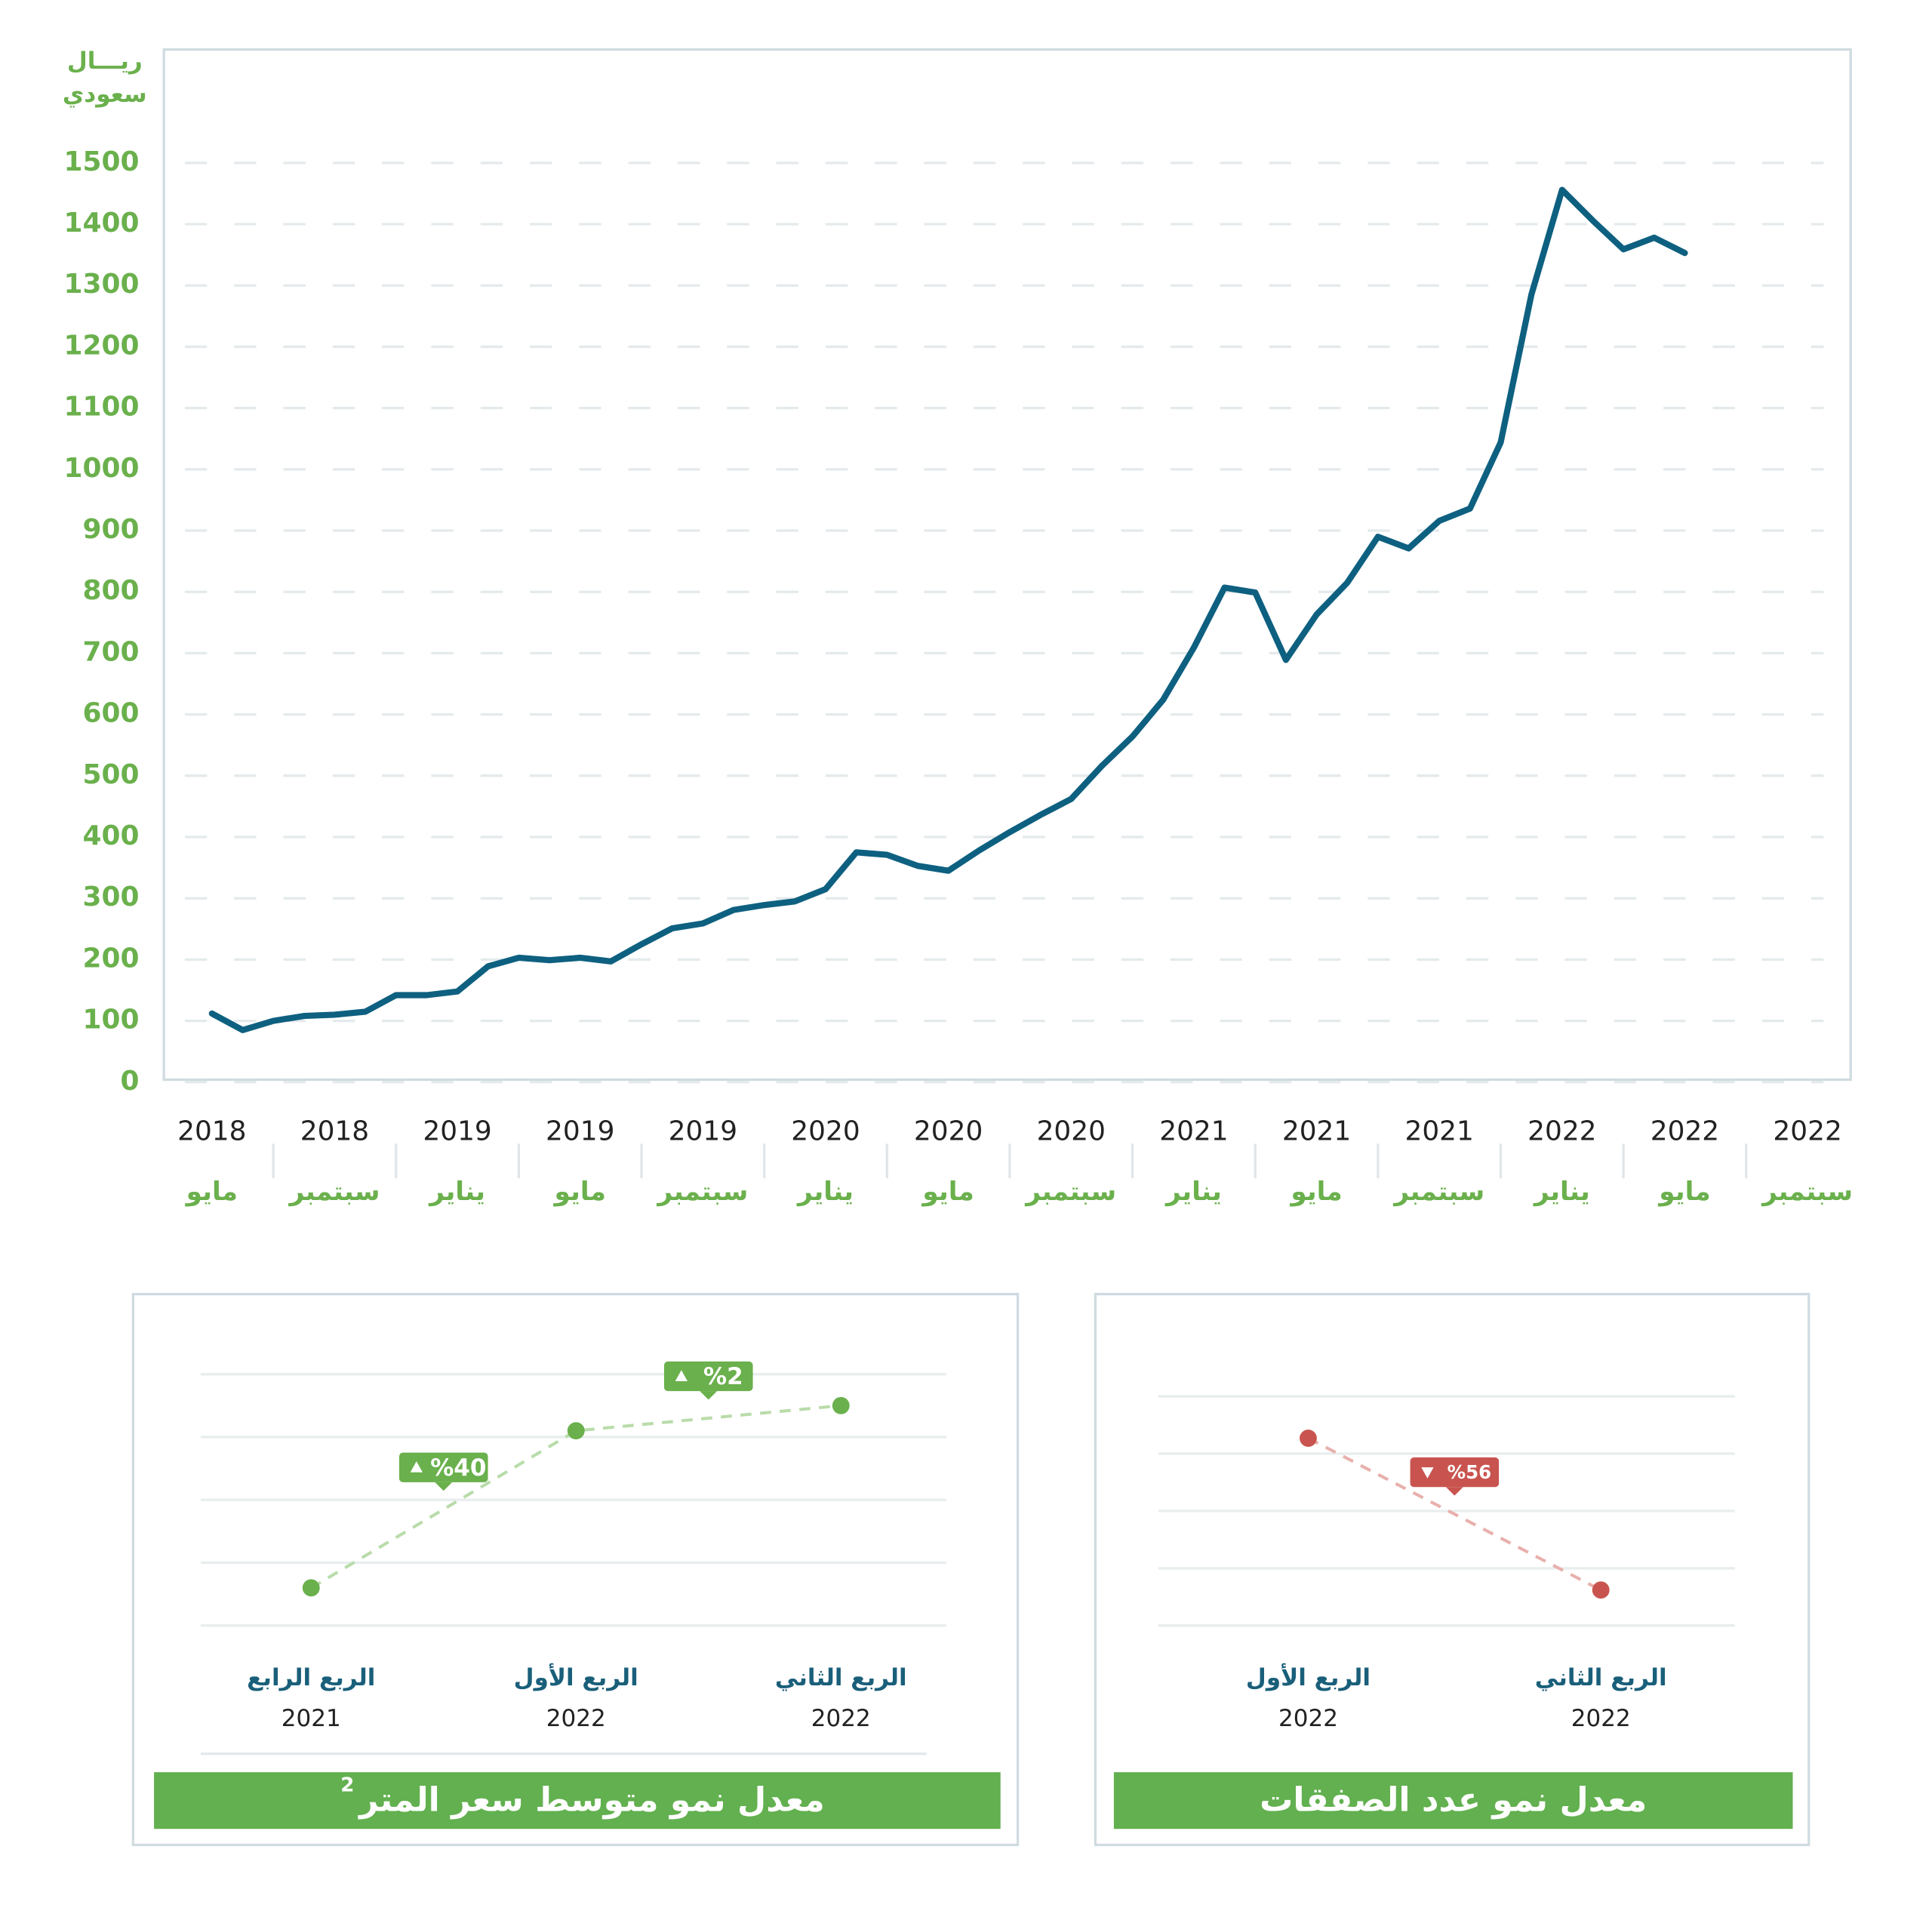 The height and width of the screenshot is (1908, 1932). I want to click on title-superscript: 2, so click(347, 1786).